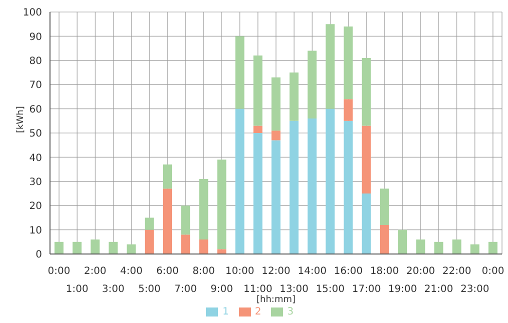 Image resolution: width=508 pixels, height=323 pixels. I want to click on x-tick-label: 6:00, so click(167, 271).